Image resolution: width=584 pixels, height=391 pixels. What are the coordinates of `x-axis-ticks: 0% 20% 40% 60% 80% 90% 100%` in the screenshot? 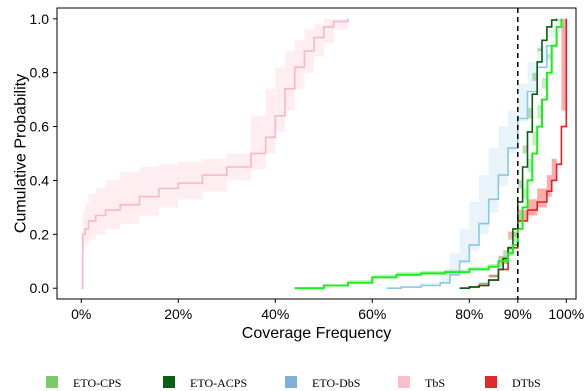 It's located at (327, 310).